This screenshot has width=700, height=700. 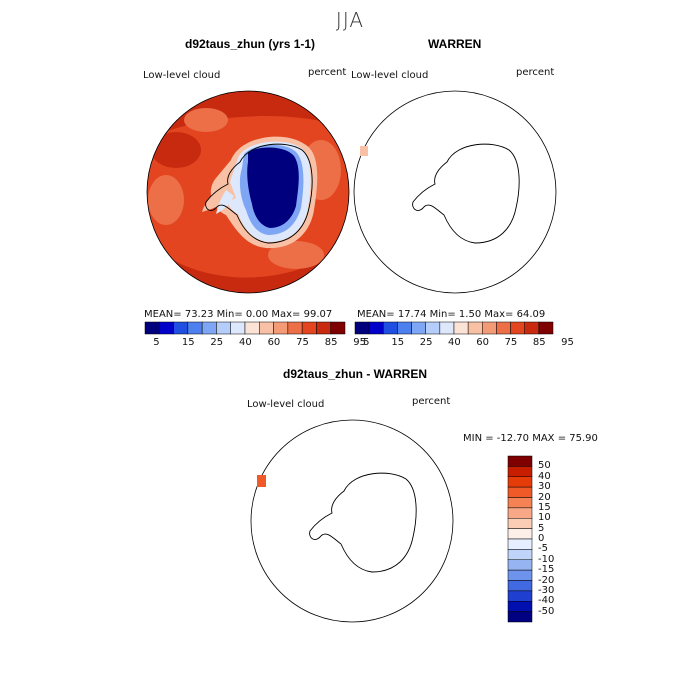 I want to click on colorbar-tick-label: -5, so click(x=543, y=549).